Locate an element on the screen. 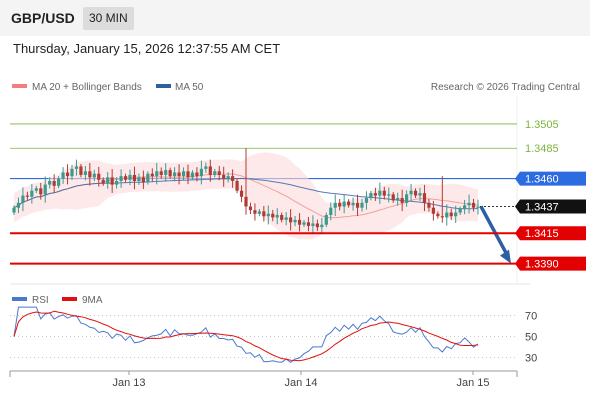 The width and height of the screenshot is (590, 400). ma50-legend-swatch is located at coordinates (163, 86).